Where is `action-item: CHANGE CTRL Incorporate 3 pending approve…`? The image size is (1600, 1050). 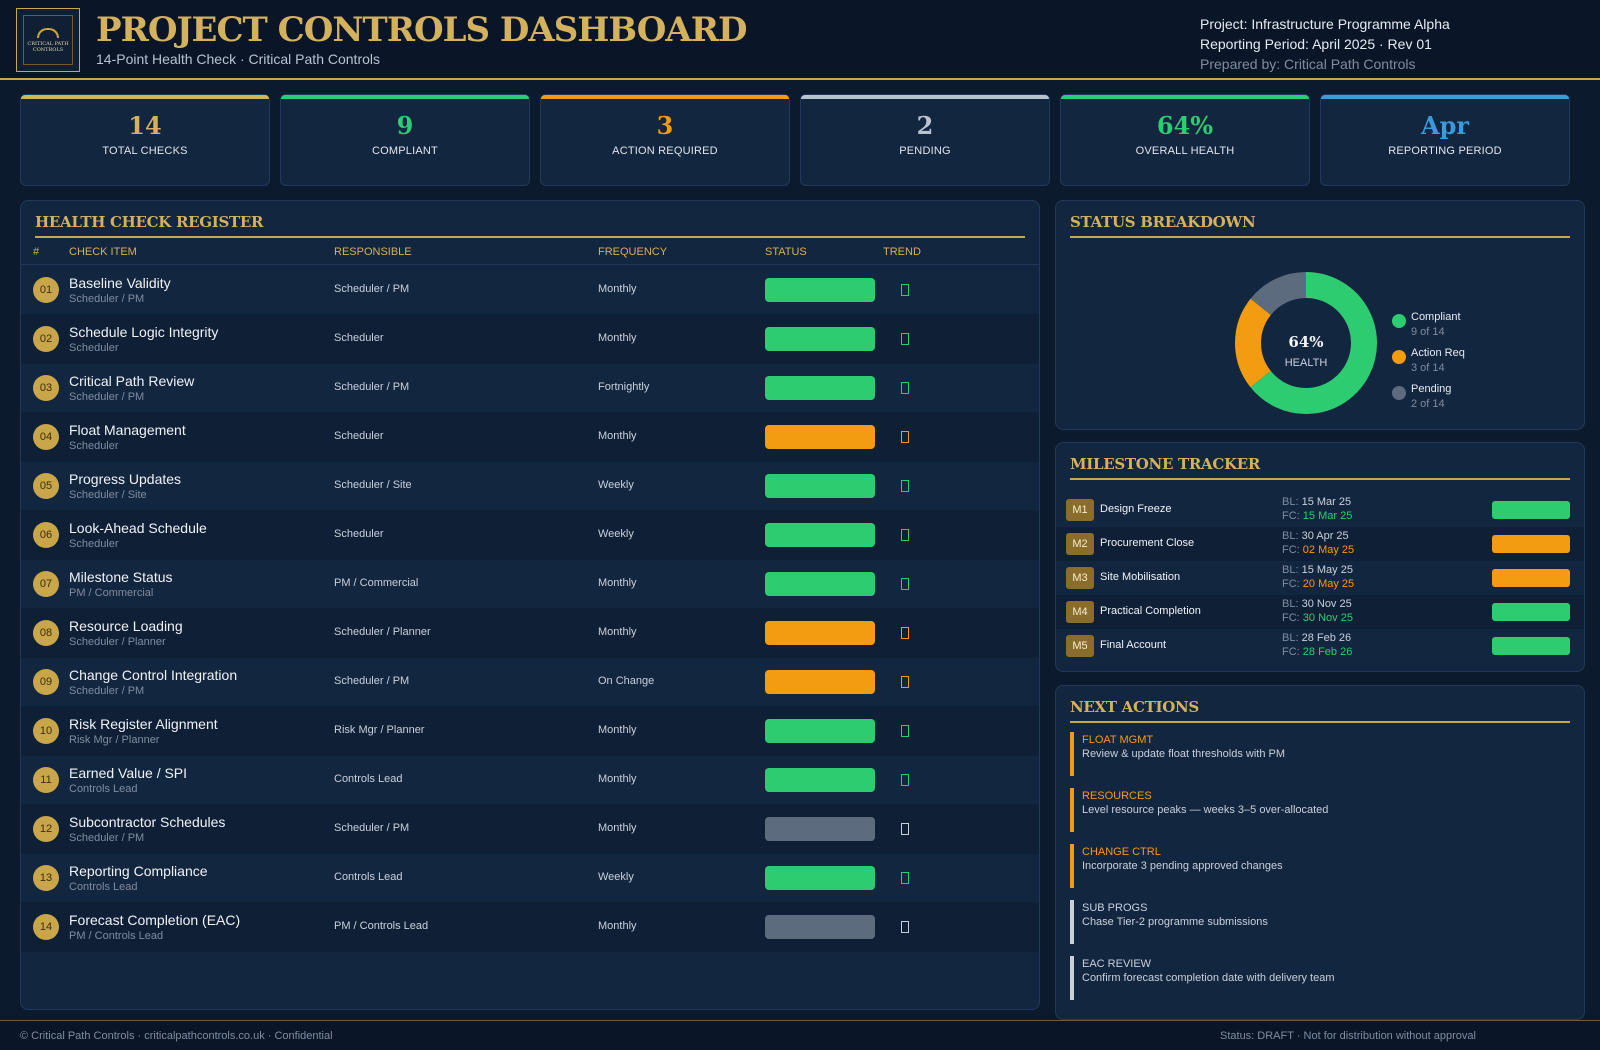 action-item: CHANGE CTRL Incorporate 3 pending approve… is located at coordinates (1320, 866).